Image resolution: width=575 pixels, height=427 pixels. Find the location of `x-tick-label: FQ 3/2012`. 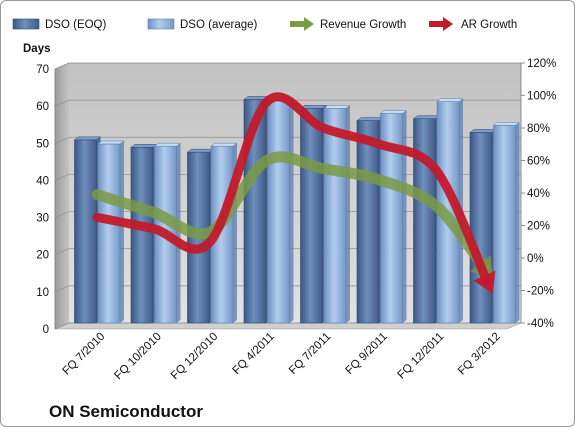

x-tick-label: FQ 3/2012 is located at coordinates (479, 354).